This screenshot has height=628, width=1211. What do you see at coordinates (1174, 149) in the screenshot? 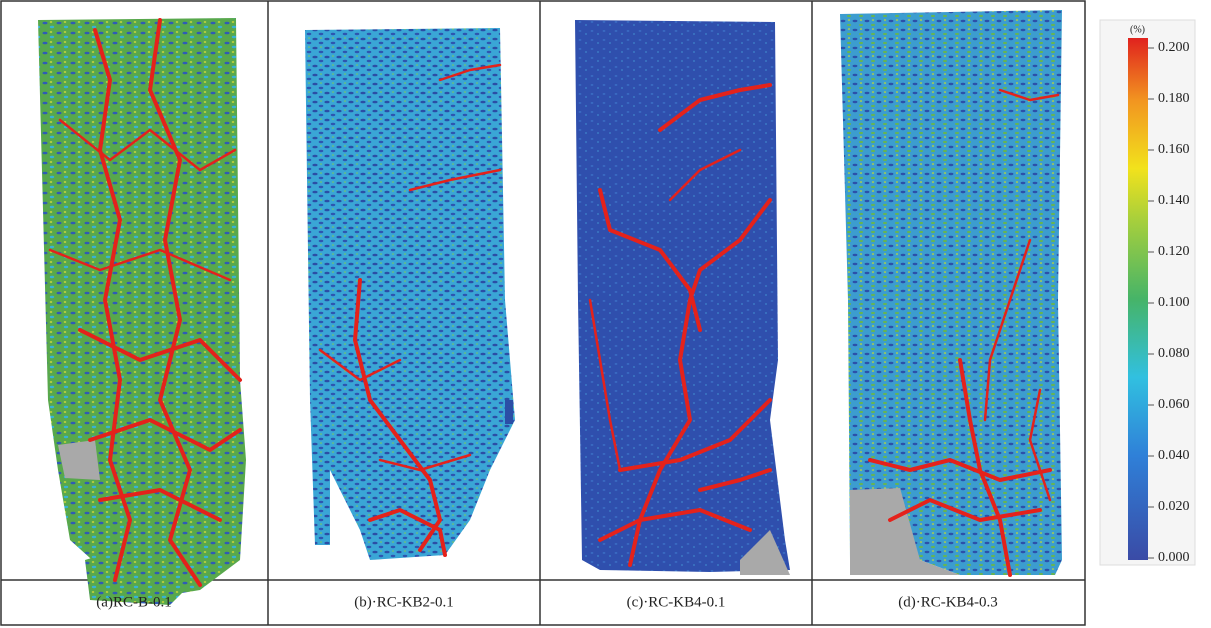
I see `tick-label: 0.160` at bounding box center [1174, 149].